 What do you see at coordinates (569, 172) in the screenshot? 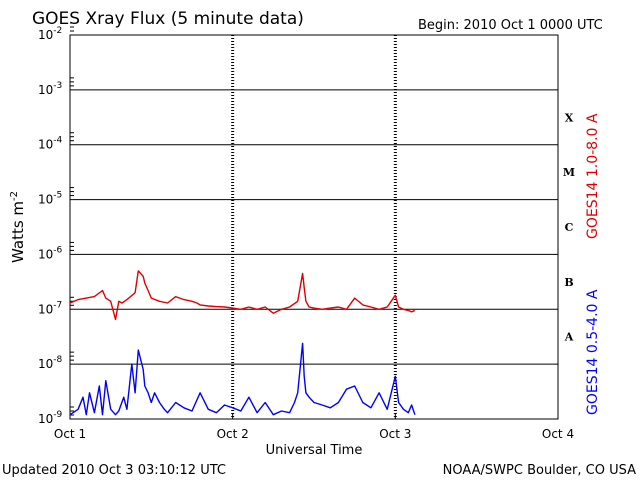
I see `flare-class-M: M` at bounding box center [569, 172].